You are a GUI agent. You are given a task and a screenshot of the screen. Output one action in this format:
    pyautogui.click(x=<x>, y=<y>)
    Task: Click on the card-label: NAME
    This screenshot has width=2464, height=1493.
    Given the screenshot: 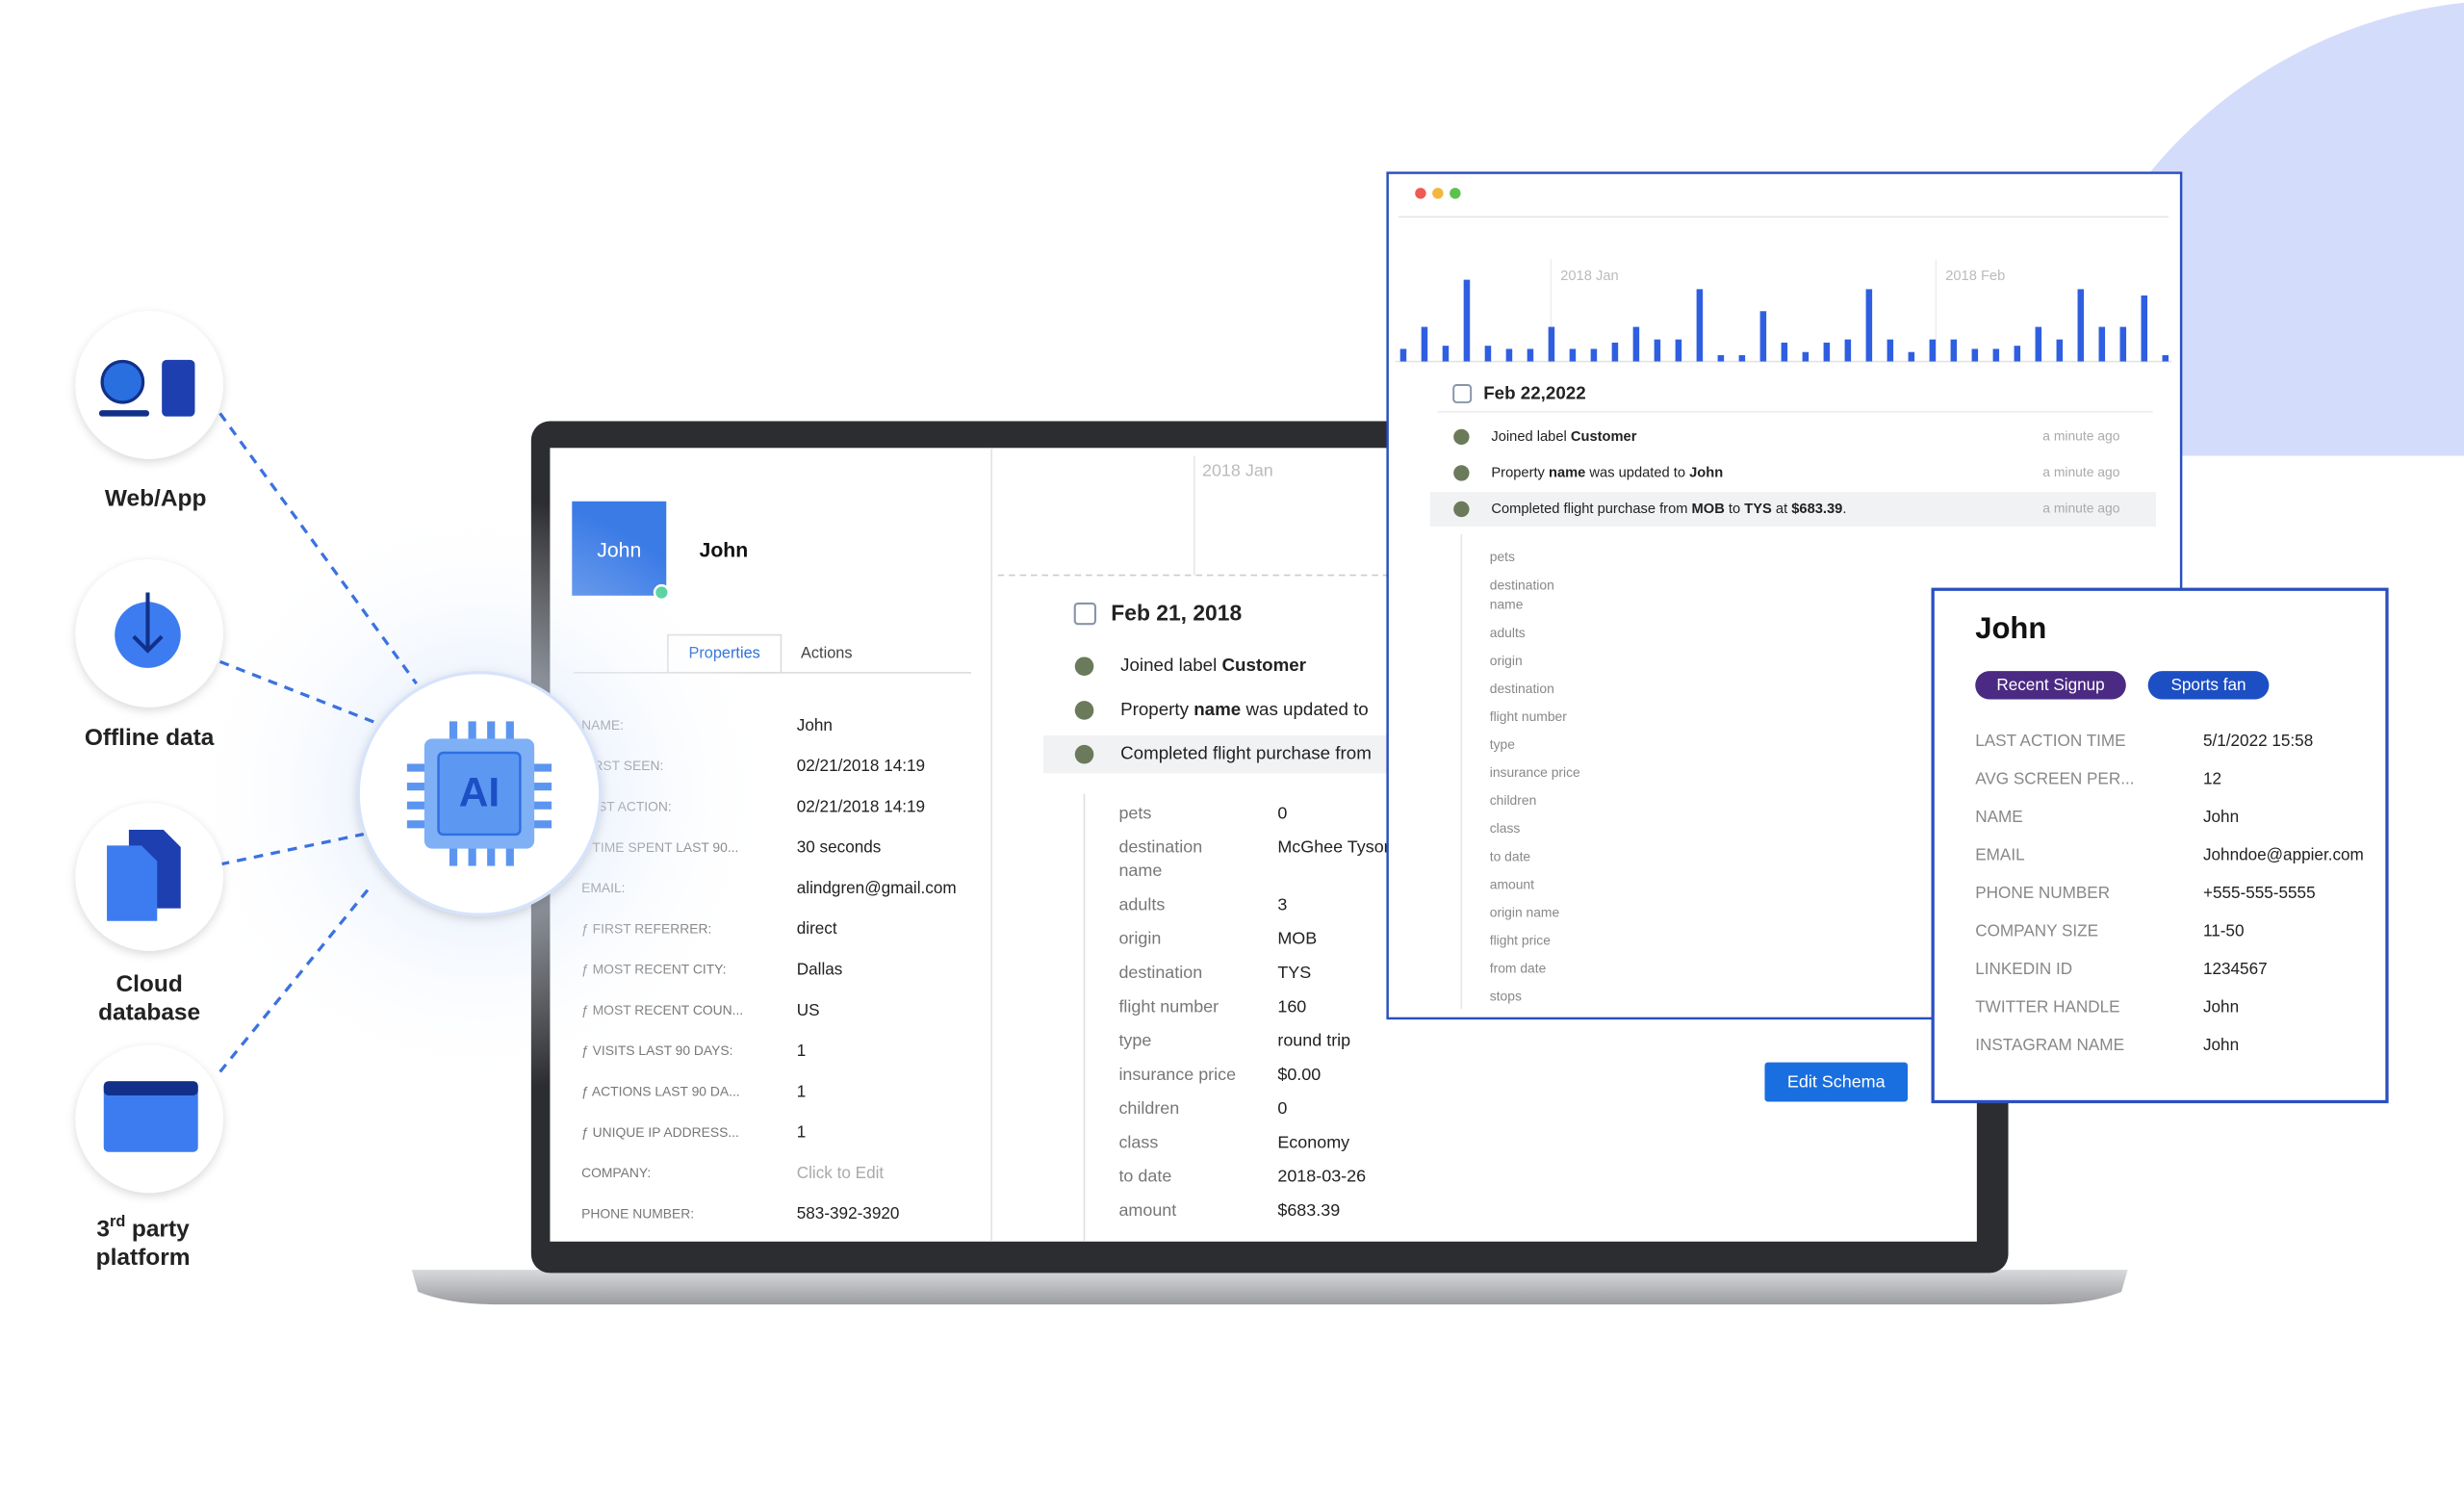 What is the action you would take?
    pyautogui.click(x=1998, y=816)
    